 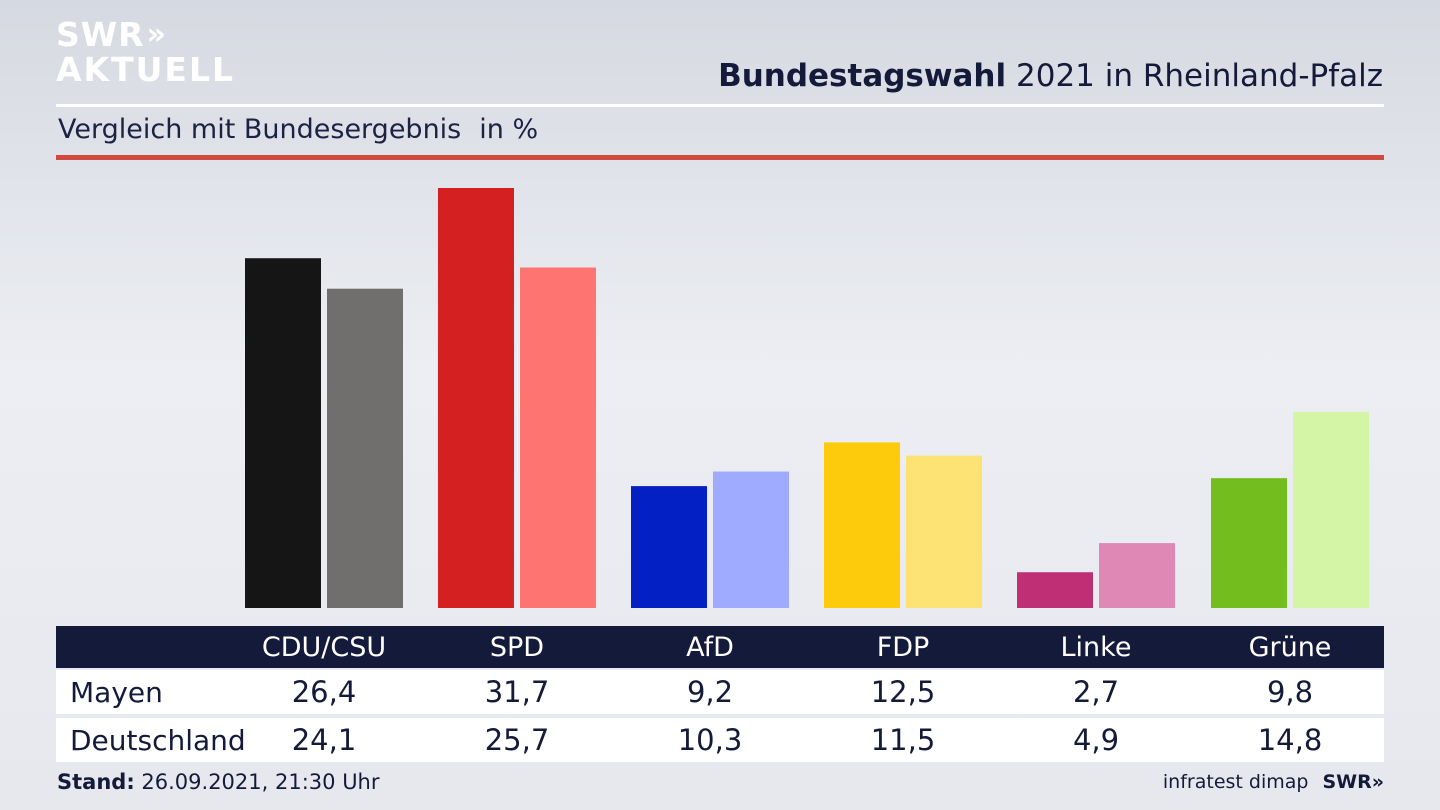 What do you see at coordinates (324, 692) in the screenshot?
I see `value-cdu-csu-mayen: 26,4` at bounding box center [324, 692].